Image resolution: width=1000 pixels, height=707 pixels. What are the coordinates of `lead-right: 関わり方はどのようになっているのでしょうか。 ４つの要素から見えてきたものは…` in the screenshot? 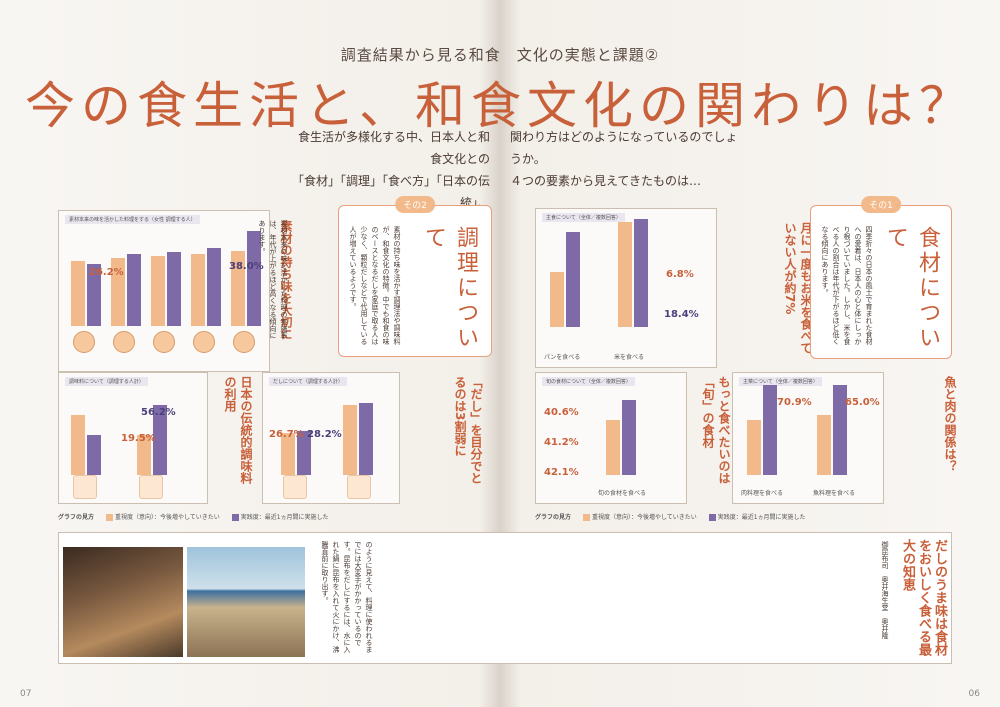 It's located at (625, 159).